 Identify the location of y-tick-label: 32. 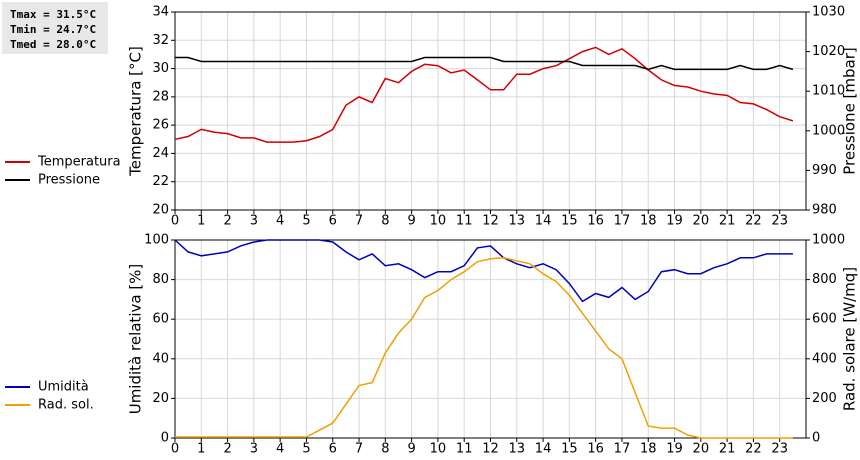
(160, 40).